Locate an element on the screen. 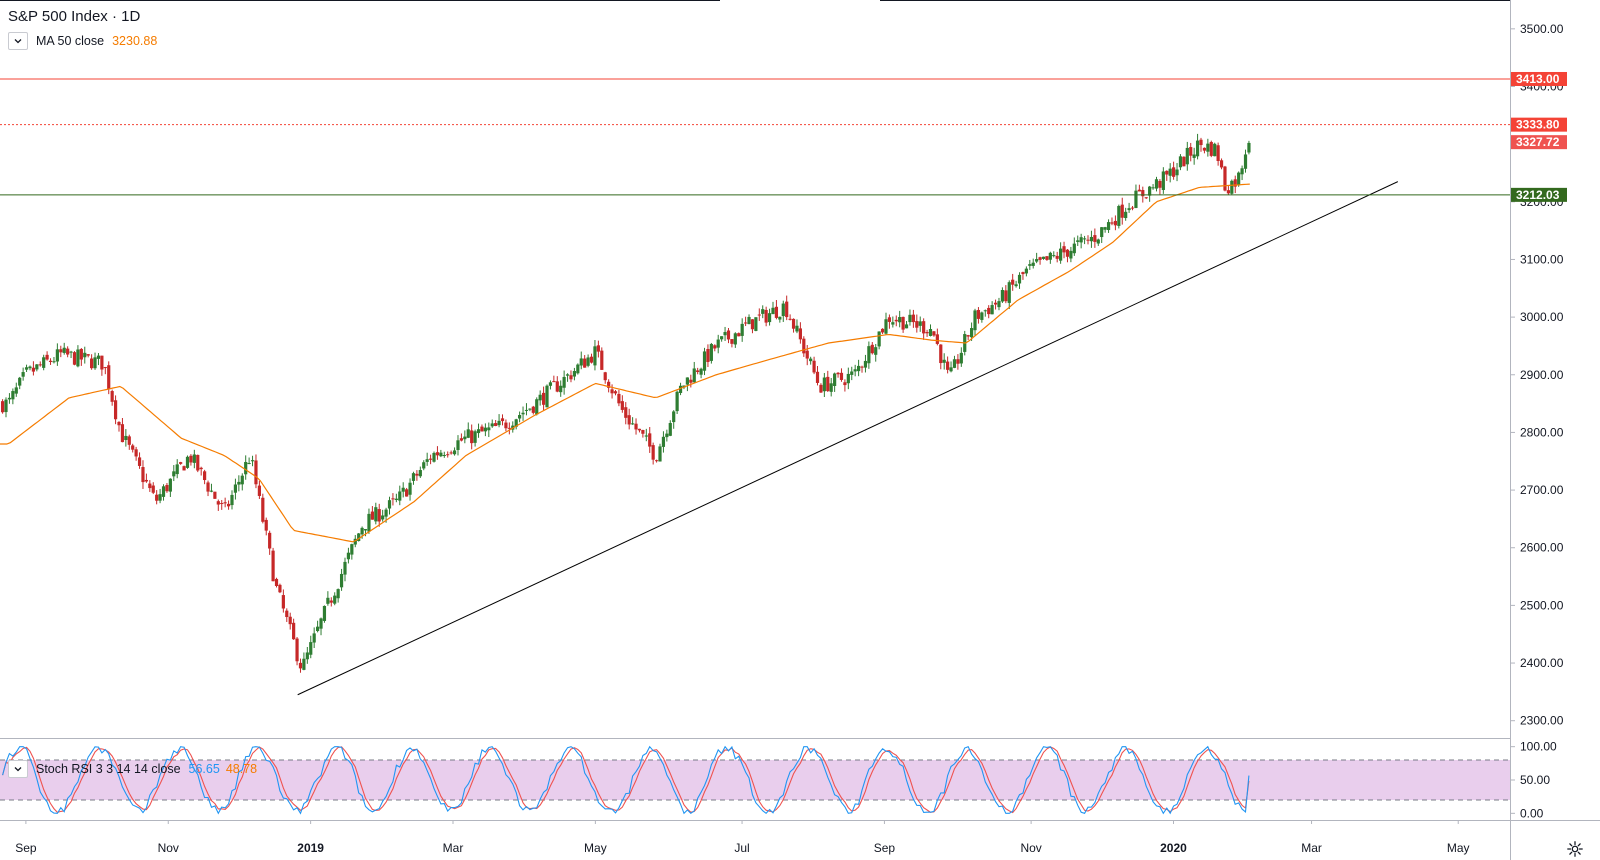 This screenshot has width=1600, height=860. stoch-tick-label: 0.00 is located at coordinates (1532, 813).